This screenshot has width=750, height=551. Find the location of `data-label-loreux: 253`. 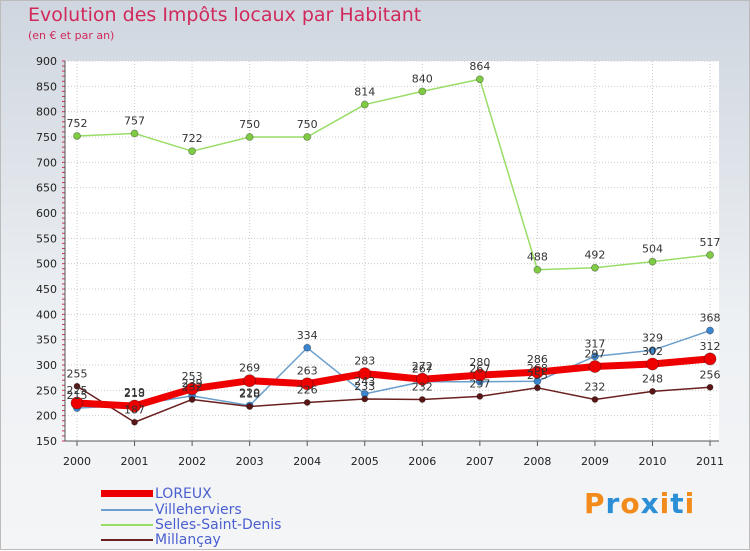

data-label-loreux: 253 is located at coordinates (192, 376).